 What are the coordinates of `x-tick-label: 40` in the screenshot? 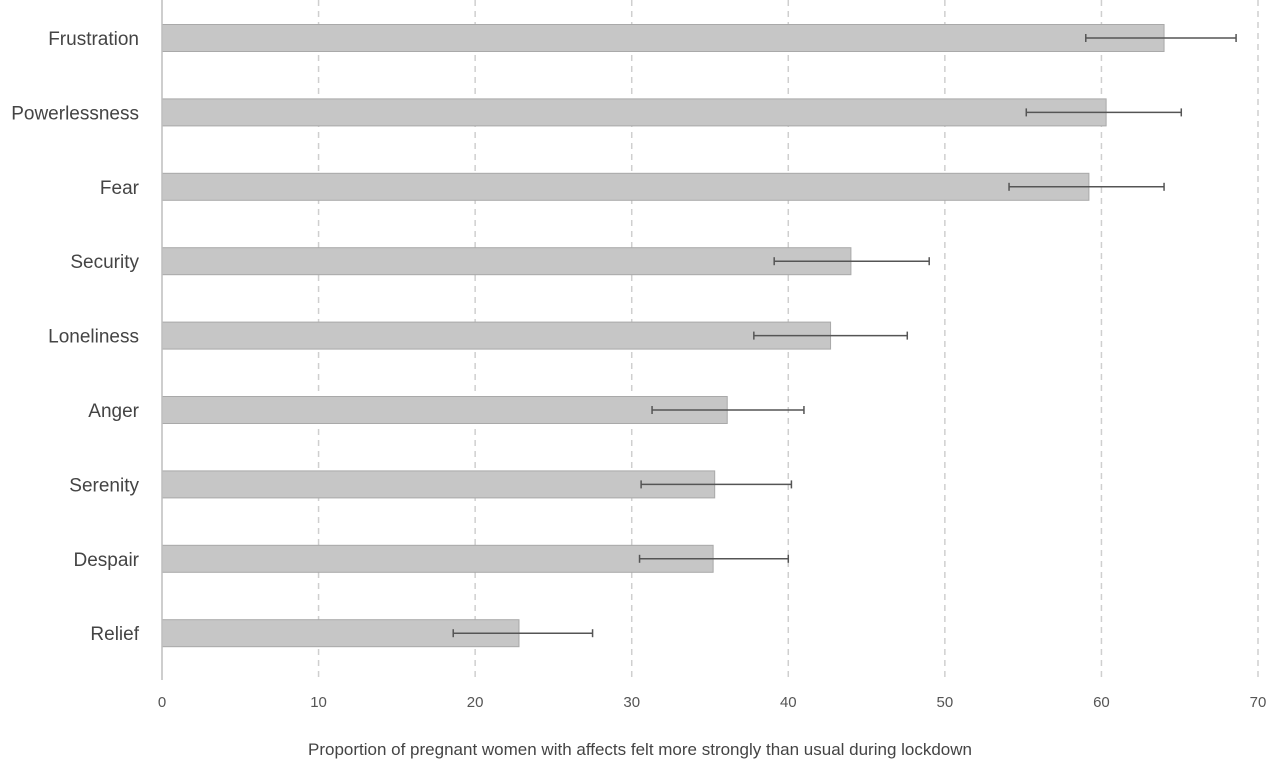 It's located at (788, 702).